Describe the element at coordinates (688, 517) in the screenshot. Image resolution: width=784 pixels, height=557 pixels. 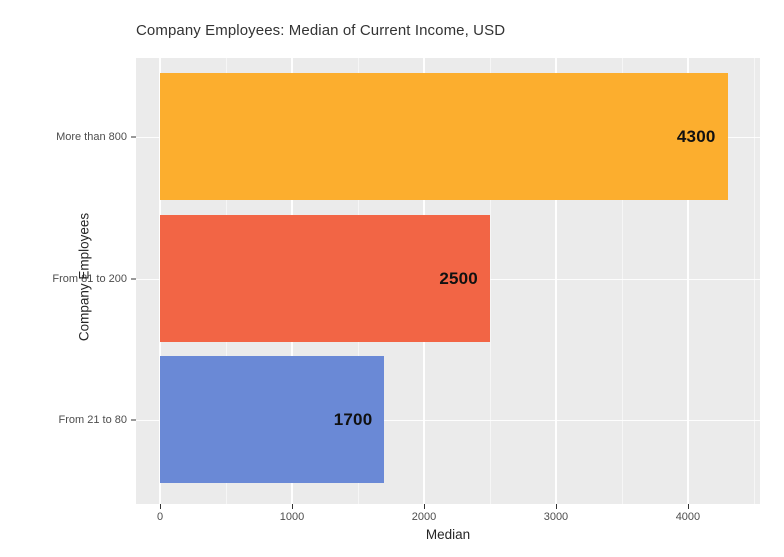
I see `x-tick-label: 4000` at that location.